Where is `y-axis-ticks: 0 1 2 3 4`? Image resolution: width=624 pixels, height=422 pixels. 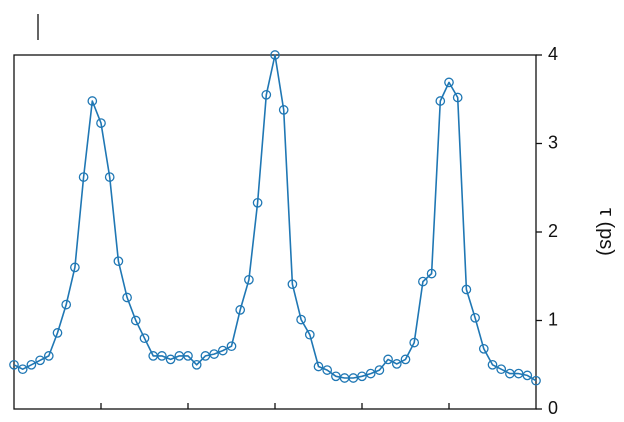
y-axis-ticks: 0 1 2 3 4 is located at coordinates (547, 231).